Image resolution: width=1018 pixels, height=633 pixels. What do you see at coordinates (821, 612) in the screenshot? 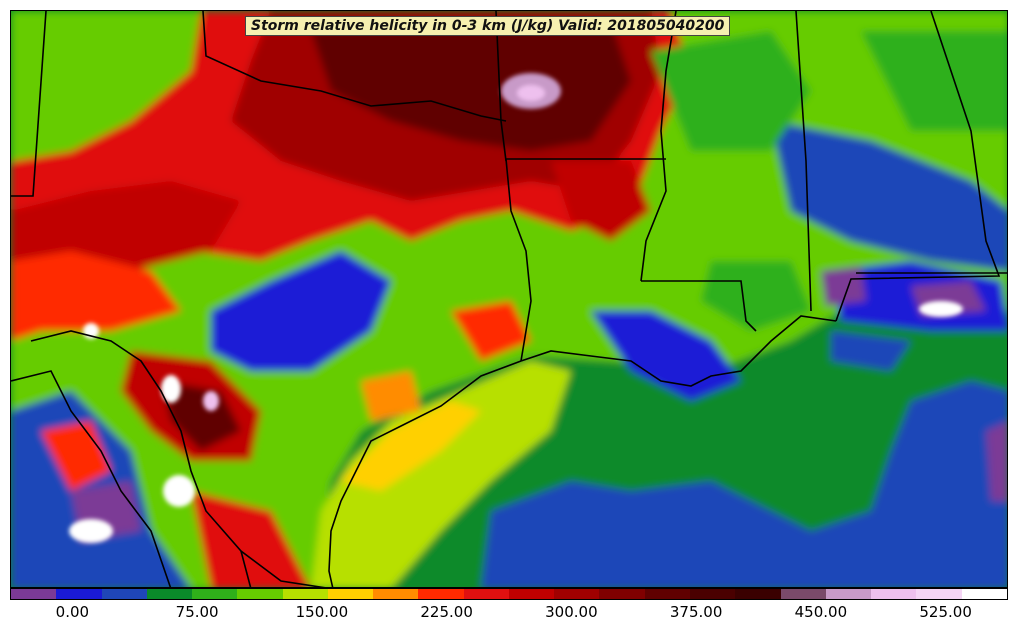
I see `colorbar-tick-label: 450.00` at bounding box center [821, 612].